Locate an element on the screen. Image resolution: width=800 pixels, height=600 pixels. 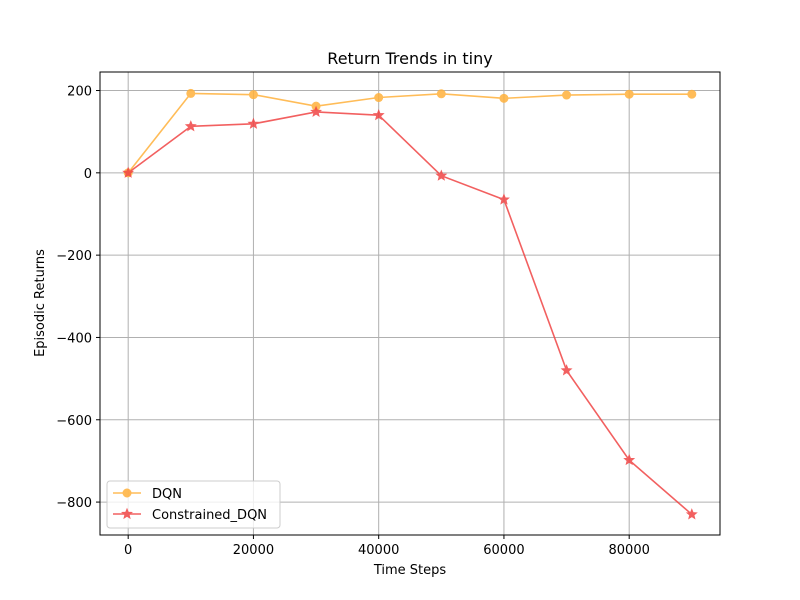
legend: DQN Constrained_DQN is located at coordinates (193, 504).